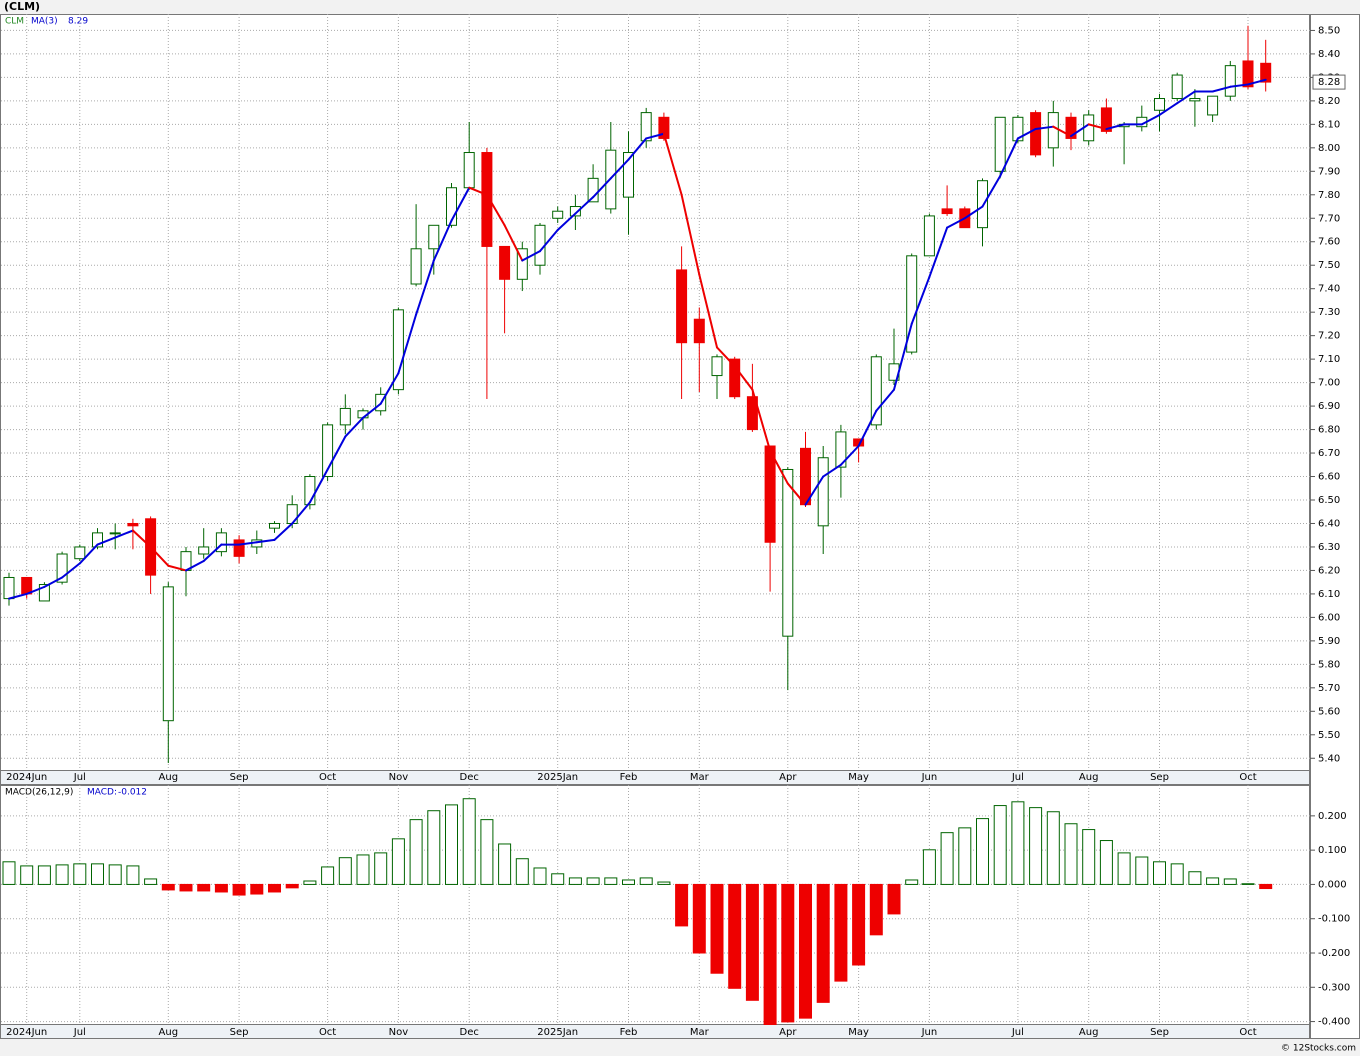 This screenshot has width=1360, height=1056. Describe the element at coordinates (1329, 30) in the screenshot. I see `y-tick-label: 8.50` at that location.